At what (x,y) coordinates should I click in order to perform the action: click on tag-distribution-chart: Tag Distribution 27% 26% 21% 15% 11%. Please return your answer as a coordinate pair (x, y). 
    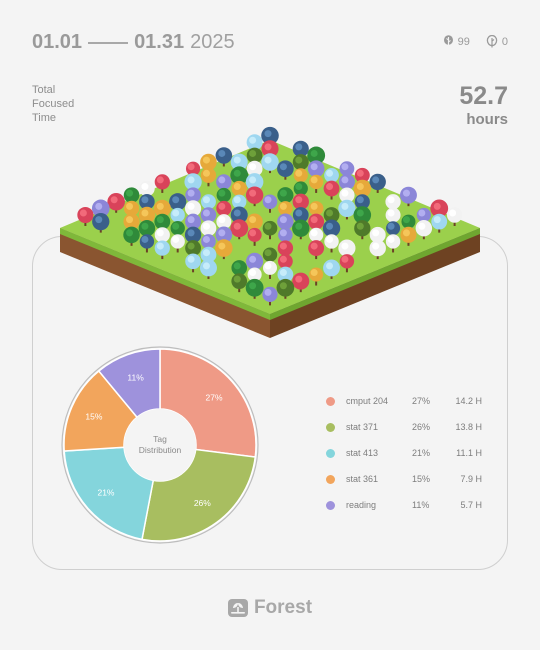
    Looking at the image, I should click on (160, 445).